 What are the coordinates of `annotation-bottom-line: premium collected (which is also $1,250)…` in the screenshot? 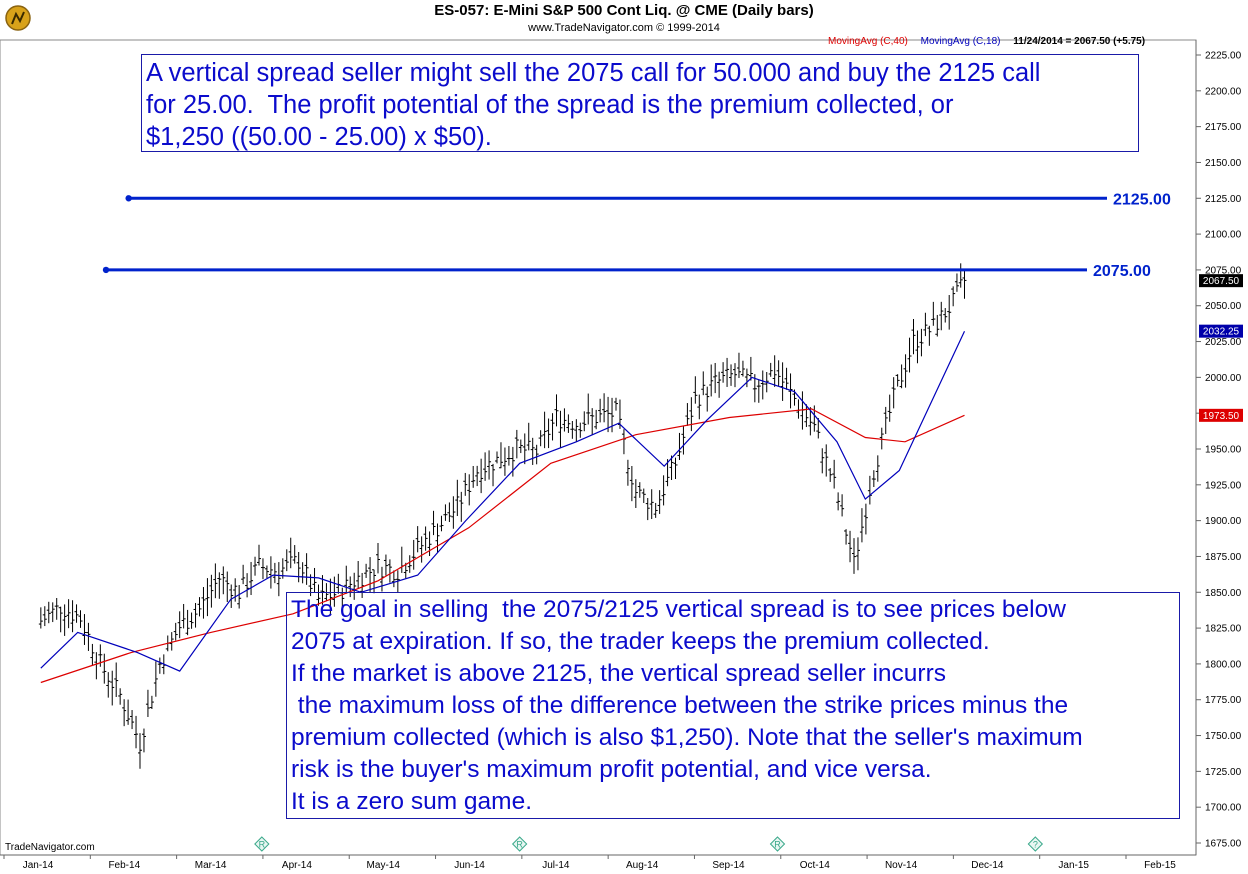 It's located at (687, 737).